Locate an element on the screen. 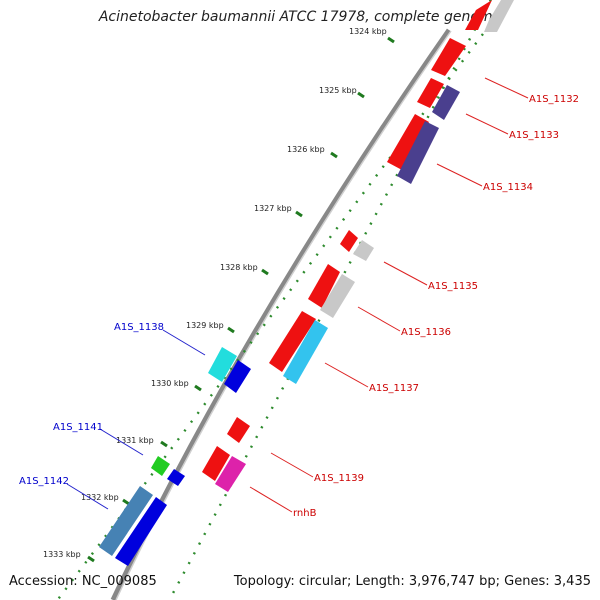 The image size is (600, 600). gene-label: A1S_1132 is located at coordinates (554, 99).